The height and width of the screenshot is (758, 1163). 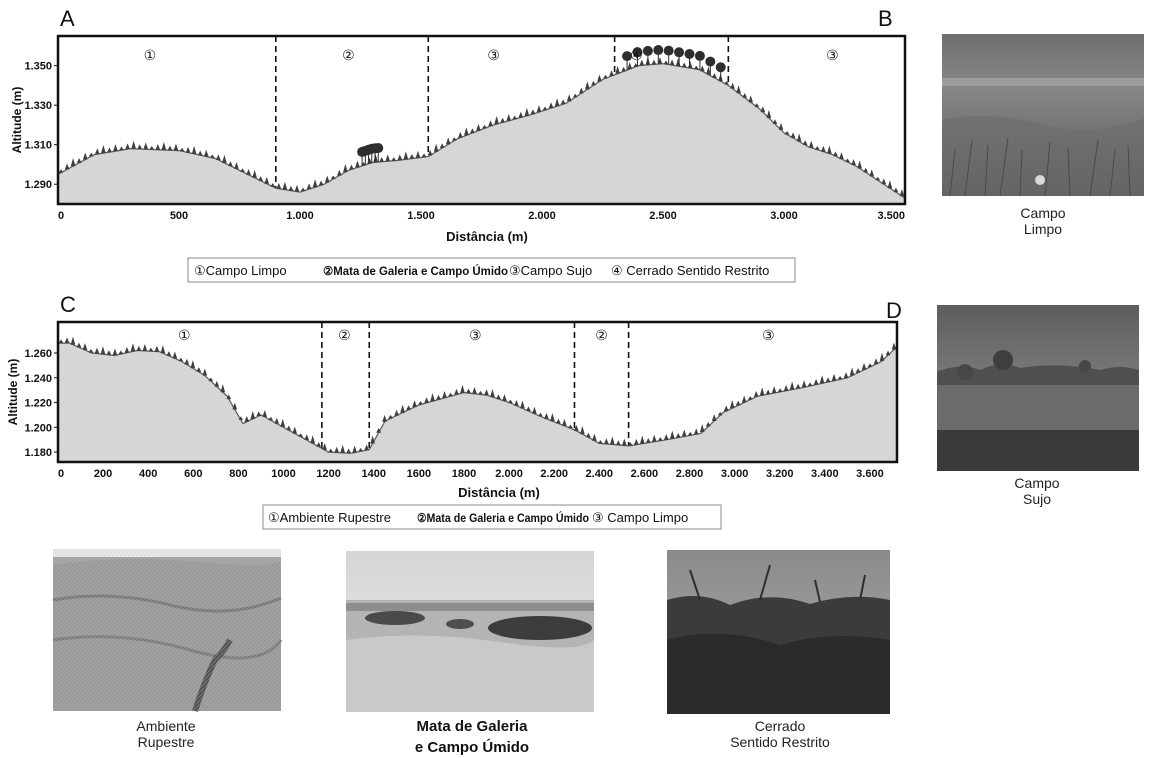 I want to click on profile-c-area, so click(x=478, y=402).